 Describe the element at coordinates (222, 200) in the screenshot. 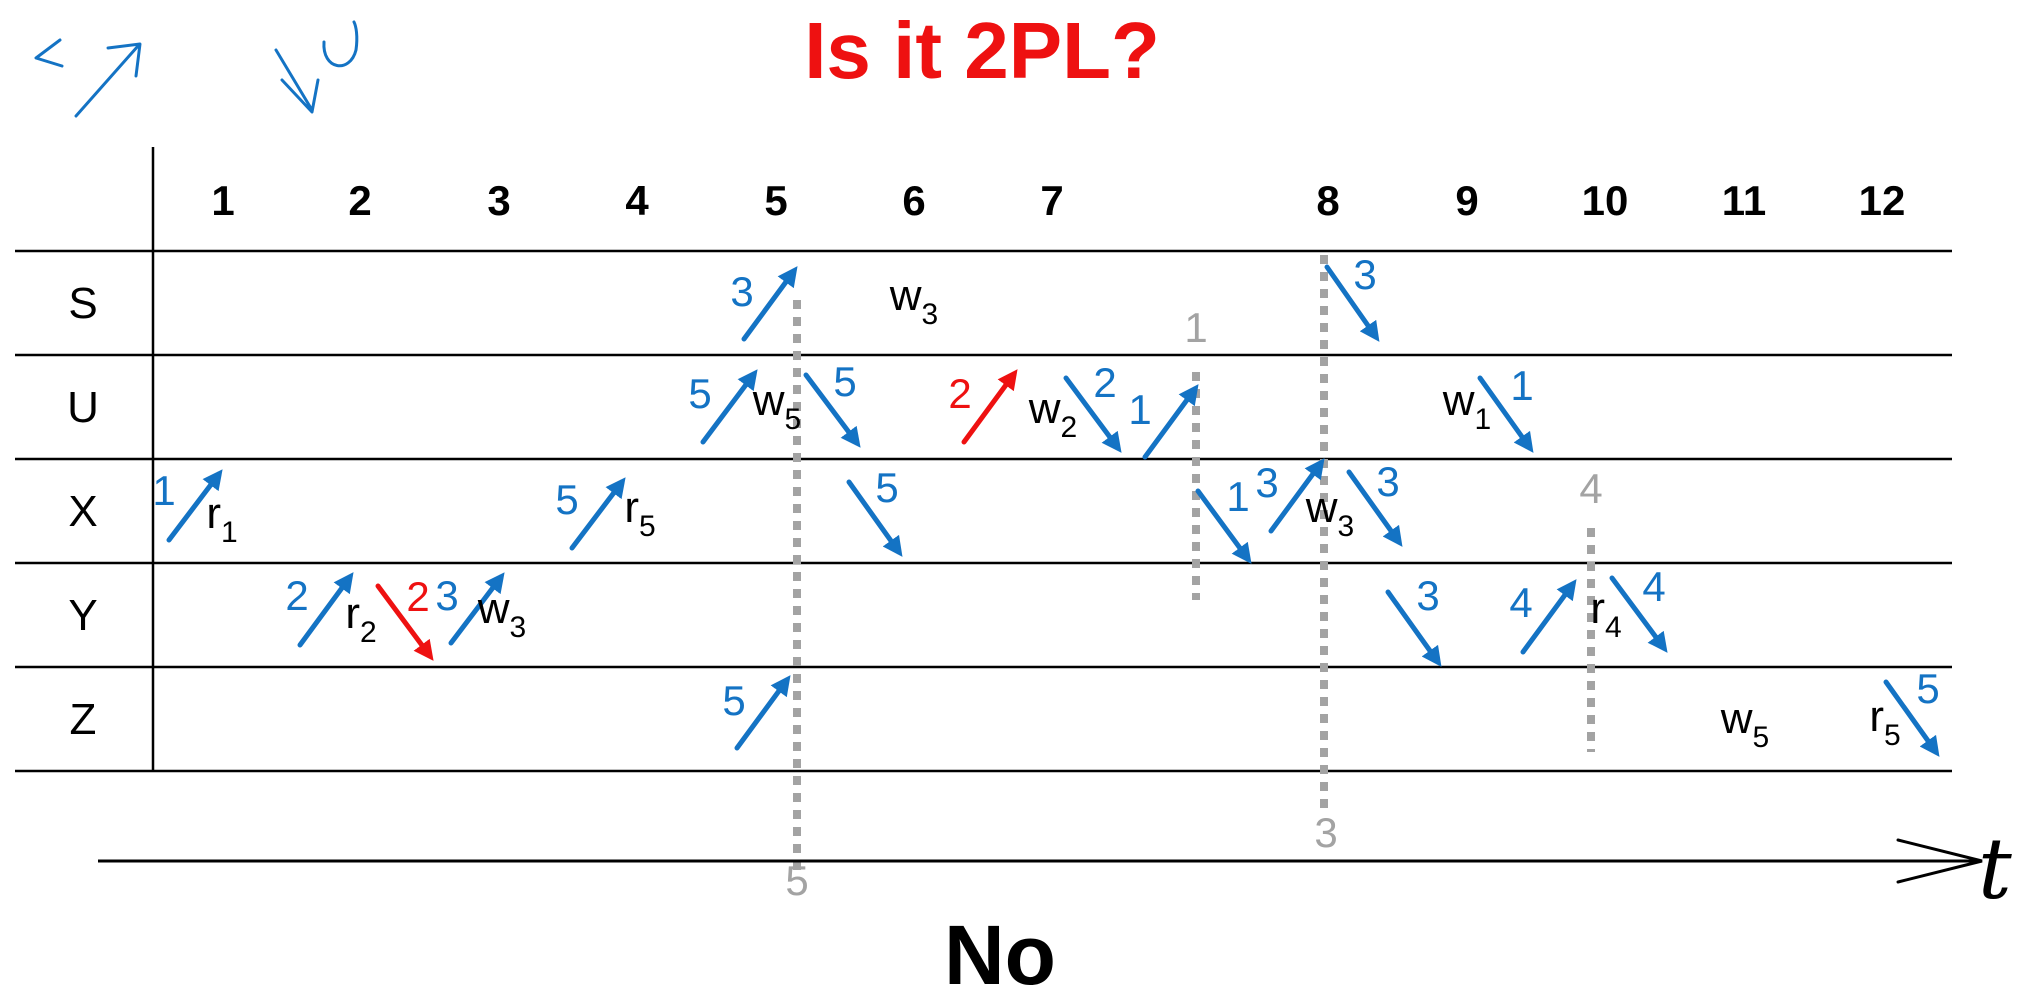

I see `time-step-label: 1` at that location.